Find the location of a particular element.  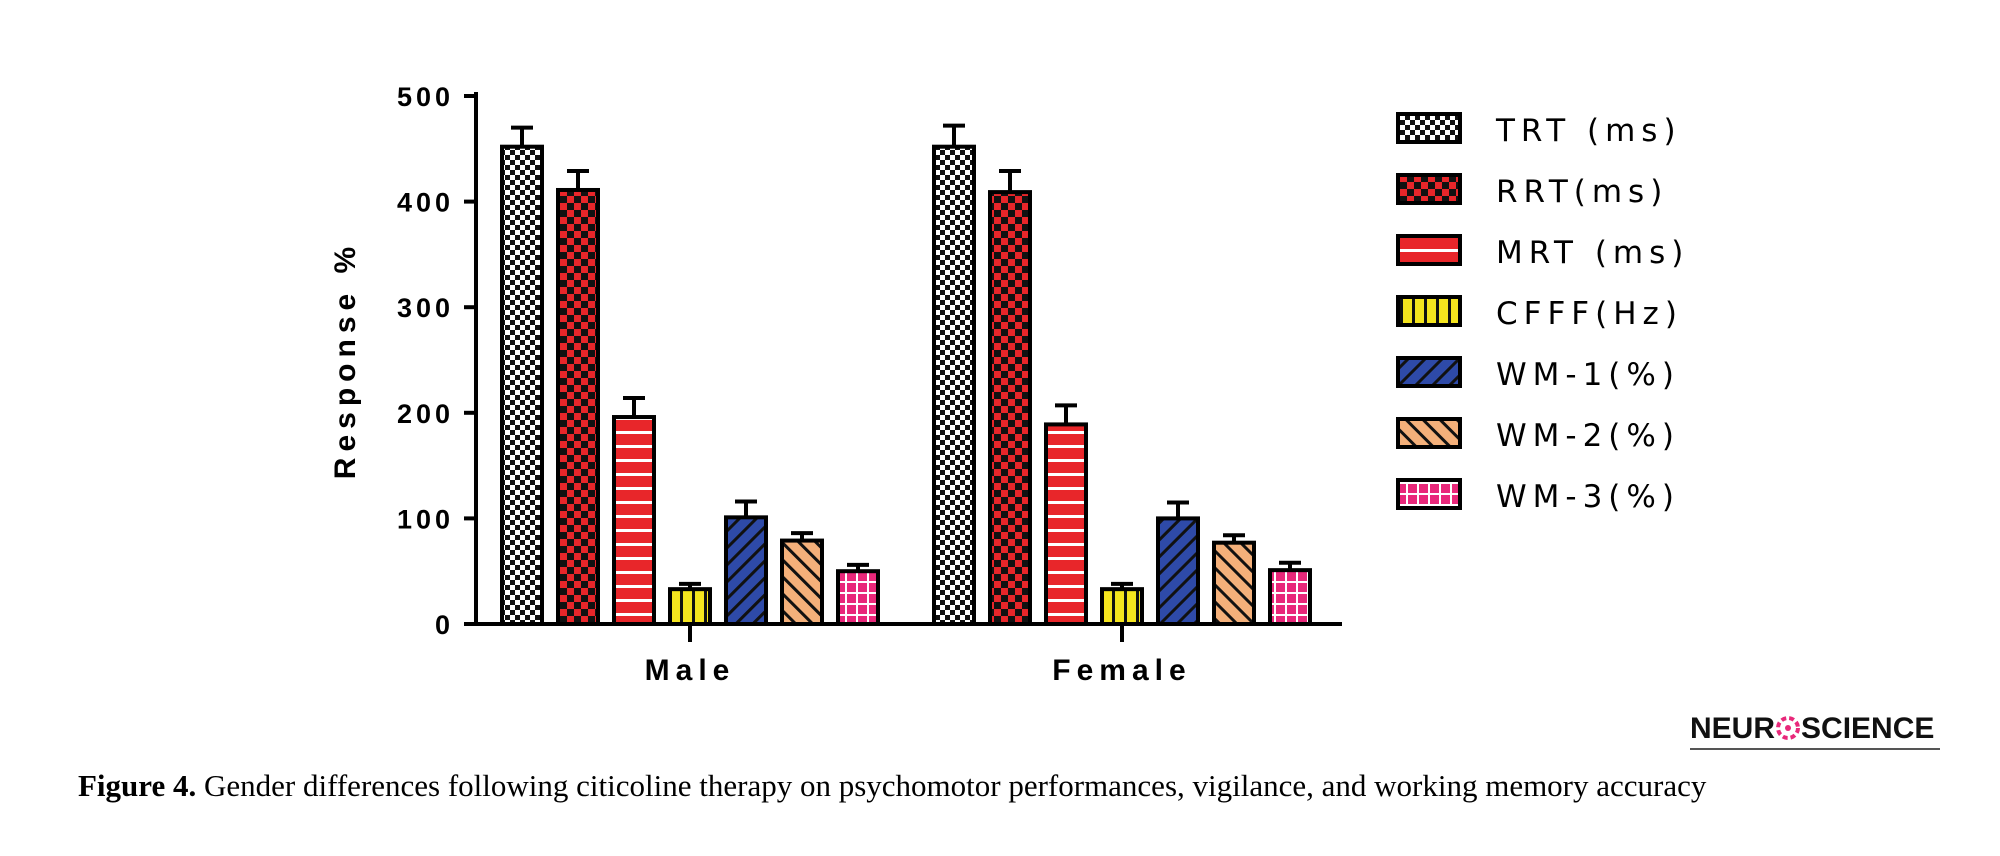

y-tick-label: 400 is located at coordinates (425, 203).